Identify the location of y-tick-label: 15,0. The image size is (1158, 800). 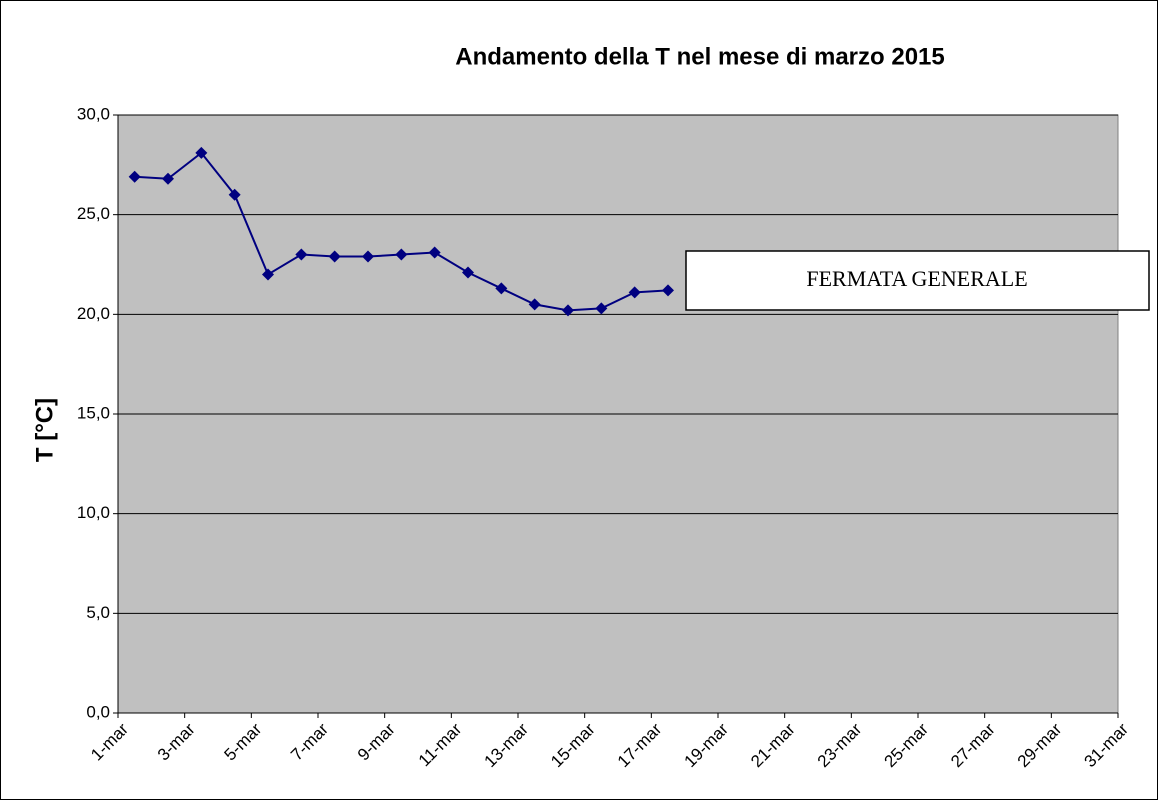
(93, 412).